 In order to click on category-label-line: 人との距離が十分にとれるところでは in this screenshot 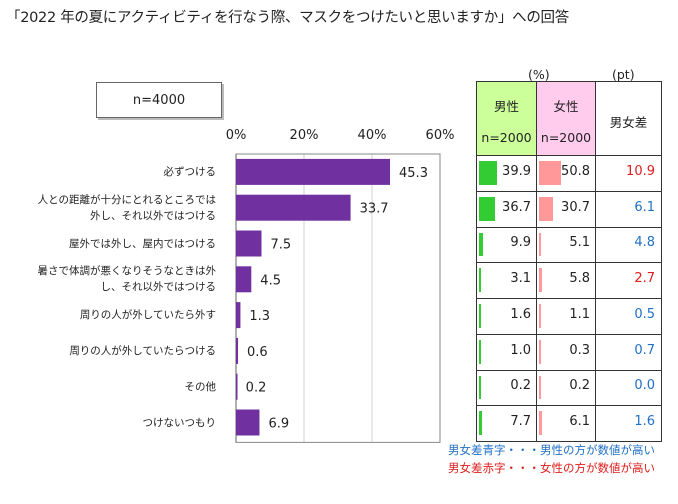, I will do `click(126, 199)`.